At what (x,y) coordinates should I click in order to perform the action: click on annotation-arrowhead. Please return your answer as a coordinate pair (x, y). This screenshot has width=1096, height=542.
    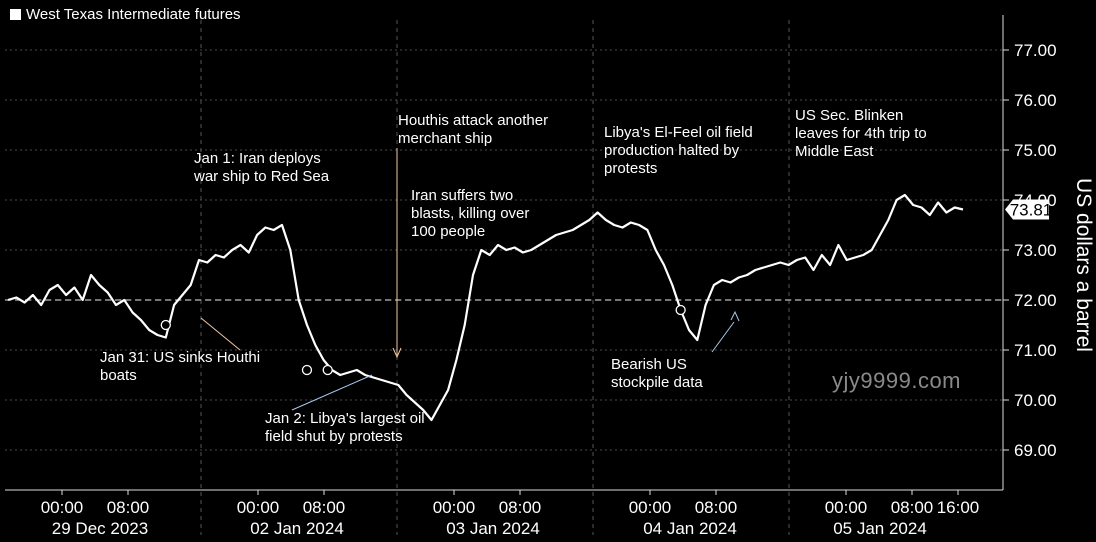
    Looking at the image, I should click on (735, 316).